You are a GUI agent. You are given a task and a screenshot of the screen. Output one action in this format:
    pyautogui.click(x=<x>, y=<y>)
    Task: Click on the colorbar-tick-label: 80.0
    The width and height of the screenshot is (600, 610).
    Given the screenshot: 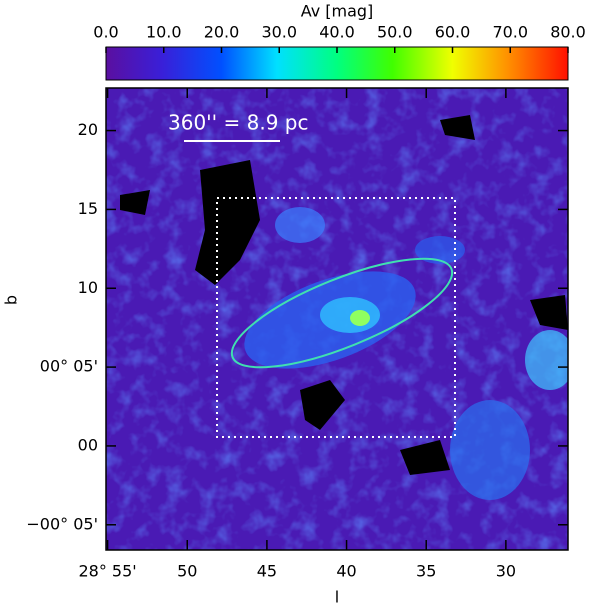 What is the action you would take?
    pyautogui.click(x=568, y=32)
    